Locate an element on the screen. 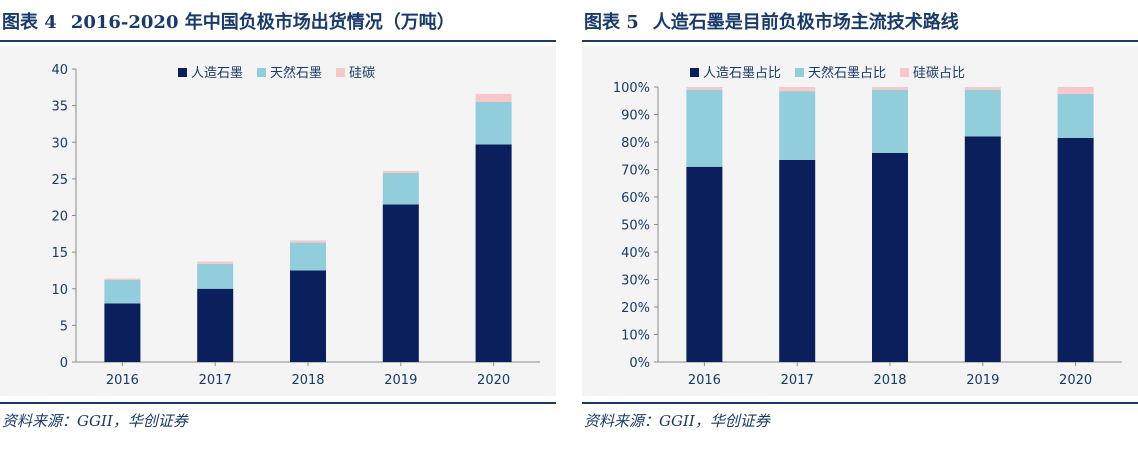 The width and height of the screenshot is (1138, 469). y-tick-label: 50% is located at coordinates (635, 226).